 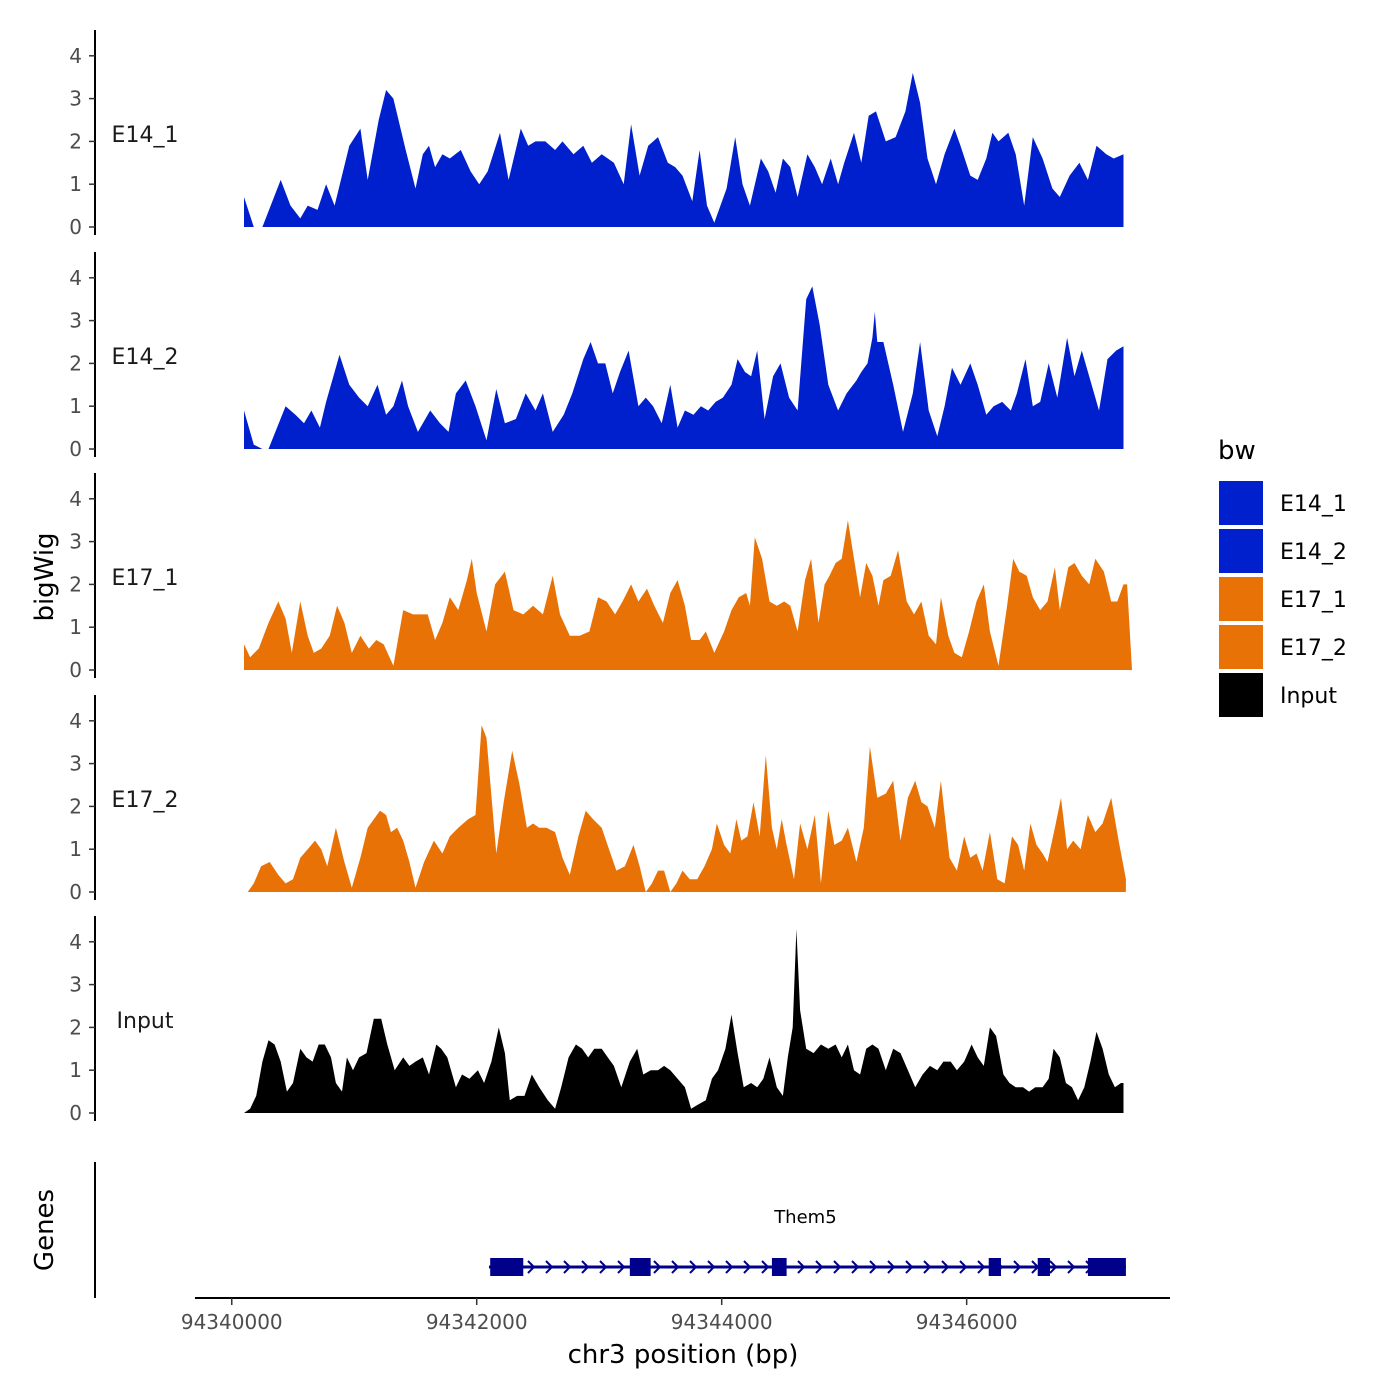 What do you see at coordinates (232, 1322) in the screenshot?
I see `x-tick-label: 94340000` at bounding box center [232, 1322].